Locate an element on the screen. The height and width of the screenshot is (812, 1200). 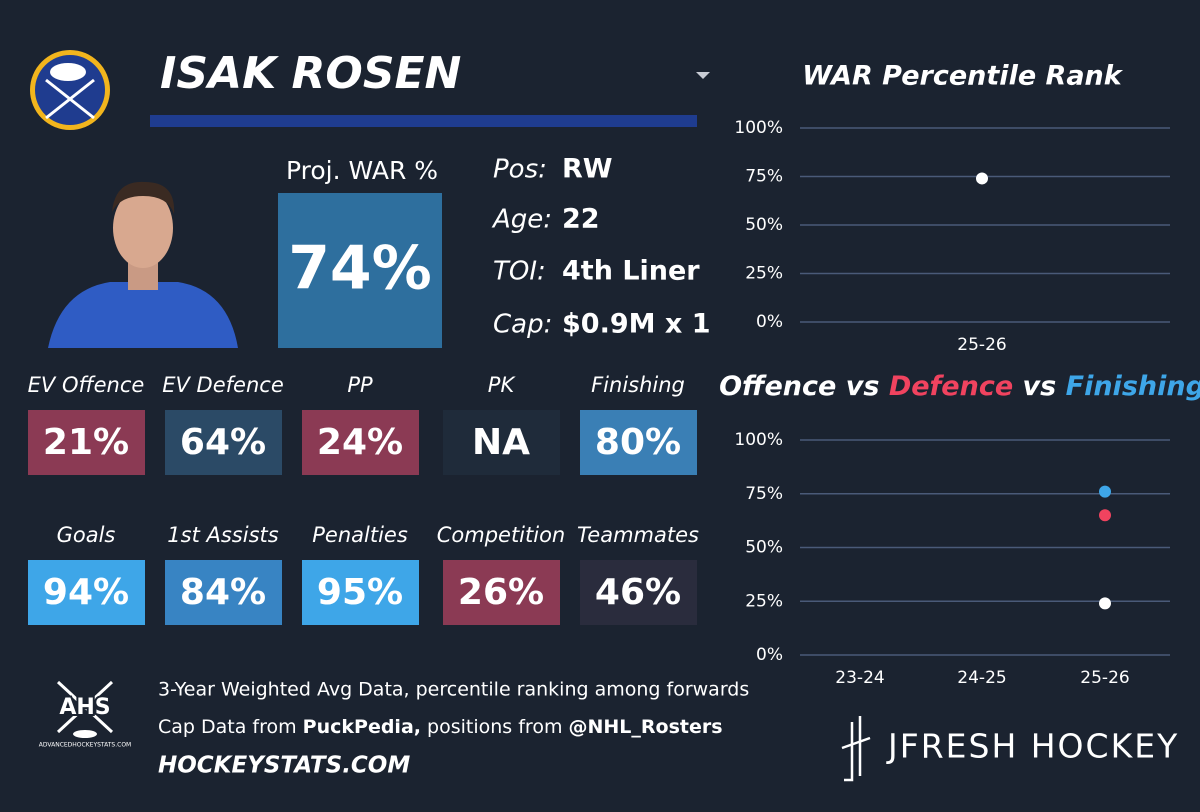
tile-value: 46% is located at coordinates (638, 592).